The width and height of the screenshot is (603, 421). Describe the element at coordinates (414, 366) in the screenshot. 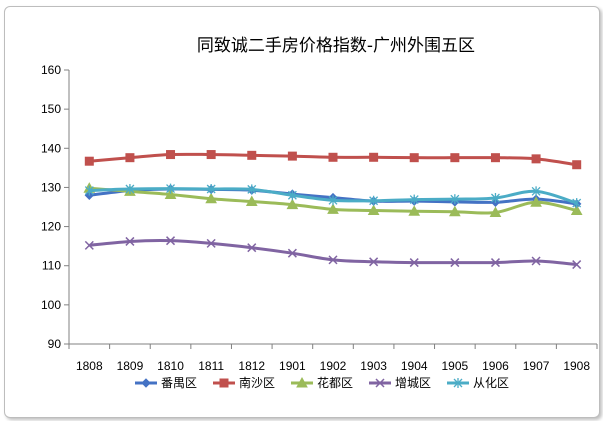

I see `x-tick-label: 1904` at that location.